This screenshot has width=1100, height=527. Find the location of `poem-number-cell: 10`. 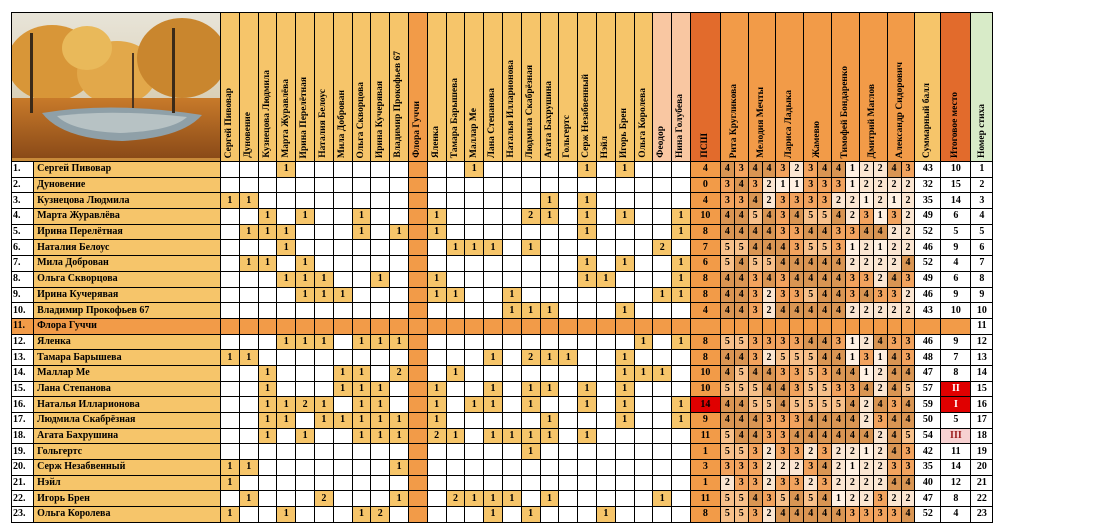

poem-number-cell: 10 is located at coordinates (982, 310).